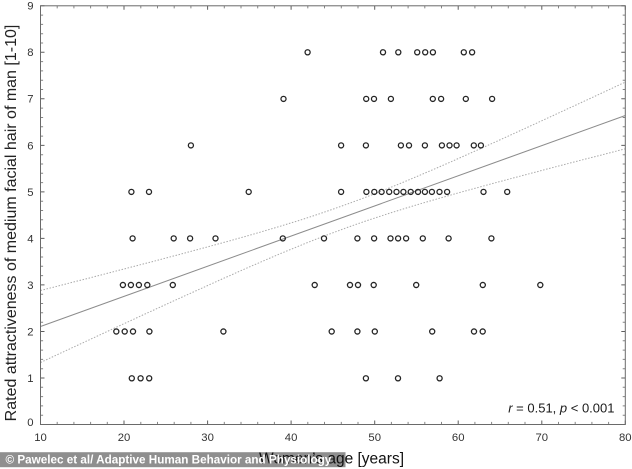 Image resolution: width=632 pixels, height=469 pixels. Describe the element at coordinates (458, 438) in the screenshot. I see `svg-text: 60` at that location.